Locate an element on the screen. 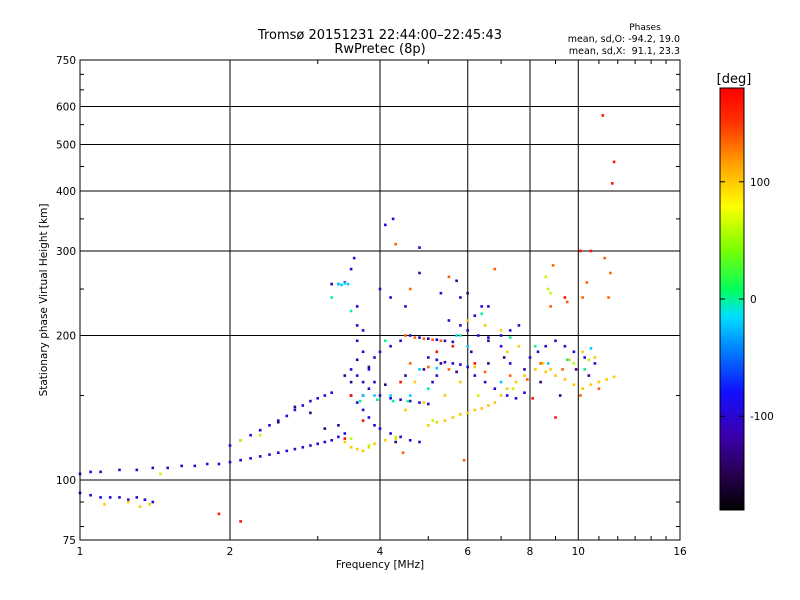 The image size is (800, 600). y-tick-label: 300 is located at coordinates (66, 252).